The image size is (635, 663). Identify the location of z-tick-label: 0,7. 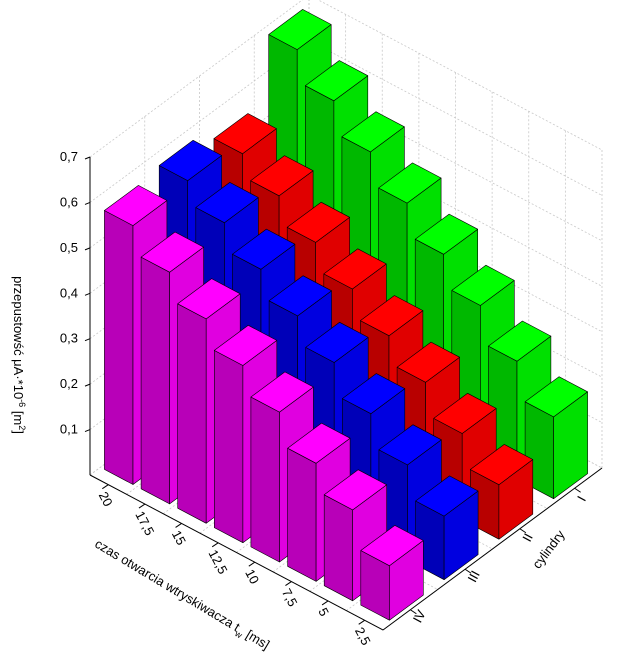
(69, 156).